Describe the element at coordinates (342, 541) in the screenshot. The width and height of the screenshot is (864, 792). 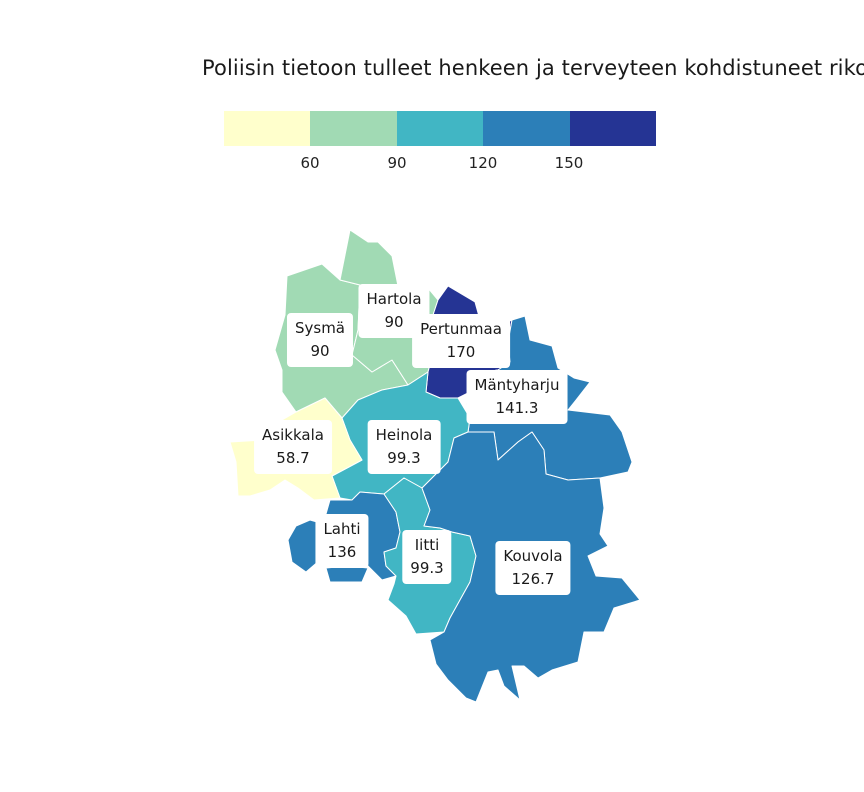
I see `region-label: Lahti 136` at that location.